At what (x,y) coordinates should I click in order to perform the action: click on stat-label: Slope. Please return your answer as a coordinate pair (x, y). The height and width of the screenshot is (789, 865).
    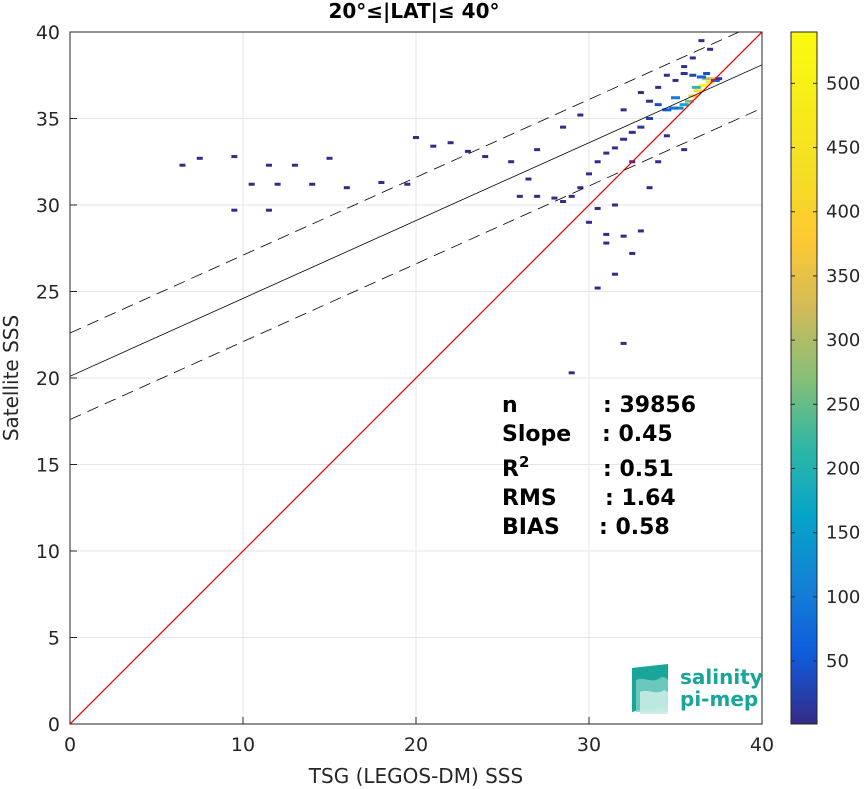
    Looking at the image, I should click on (536, 434).